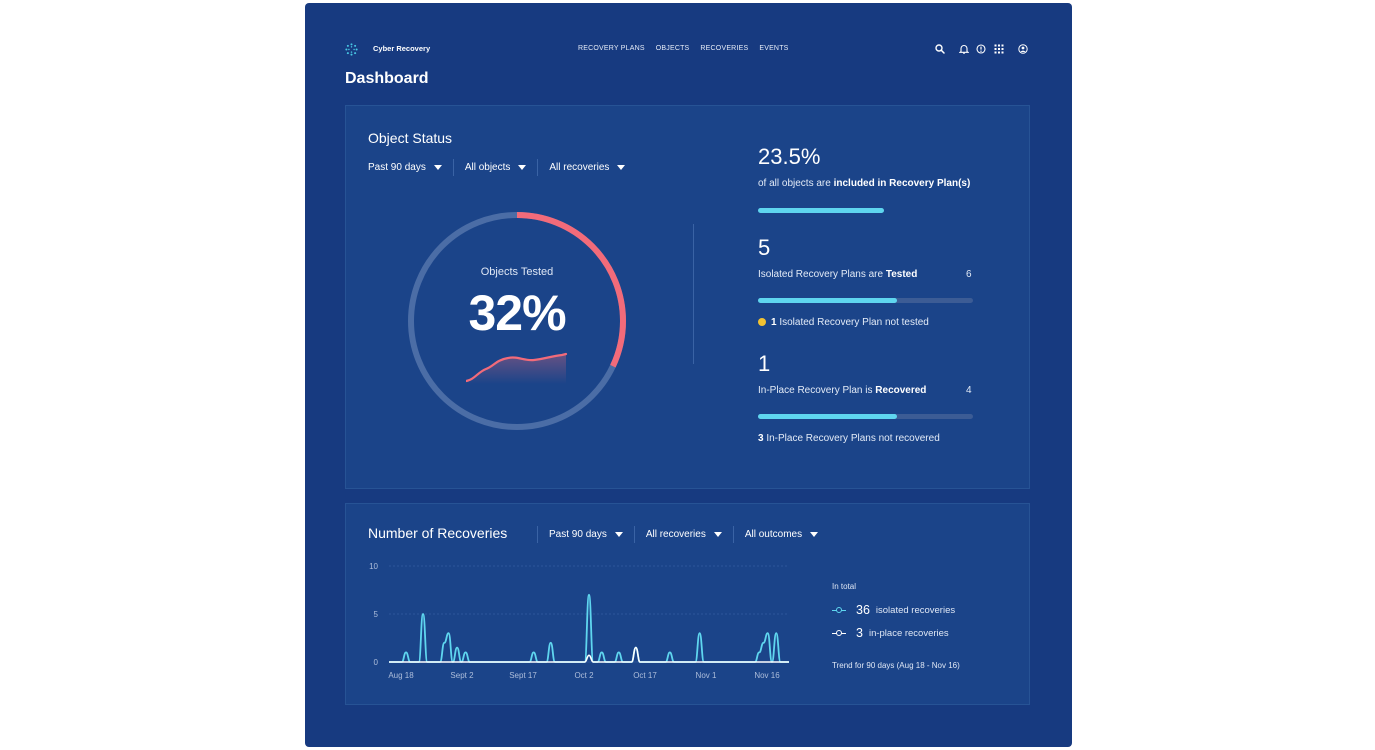 This screenshot has height=750, width=1375. What do you see at coordinates (588, 654) in the screenshot?
I see `inplace-recoveries-line` at bounding box center [588, 654].